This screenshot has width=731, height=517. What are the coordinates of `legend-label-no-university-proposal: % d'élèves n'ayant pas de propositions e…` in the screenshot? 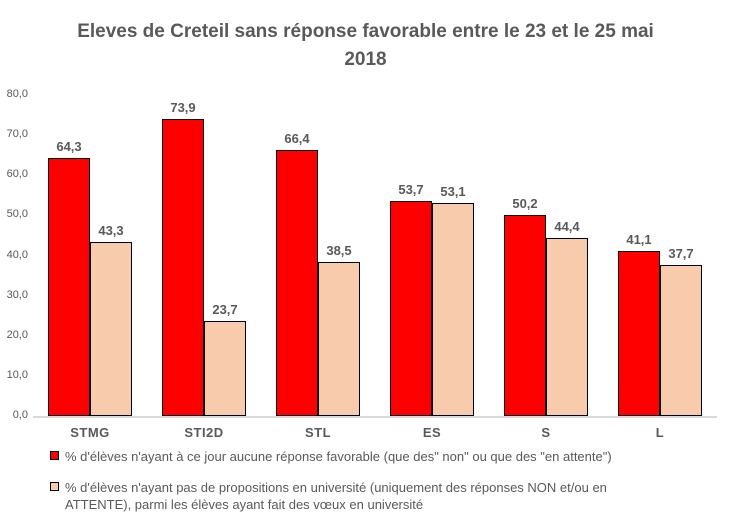 It's located at (336, 496).